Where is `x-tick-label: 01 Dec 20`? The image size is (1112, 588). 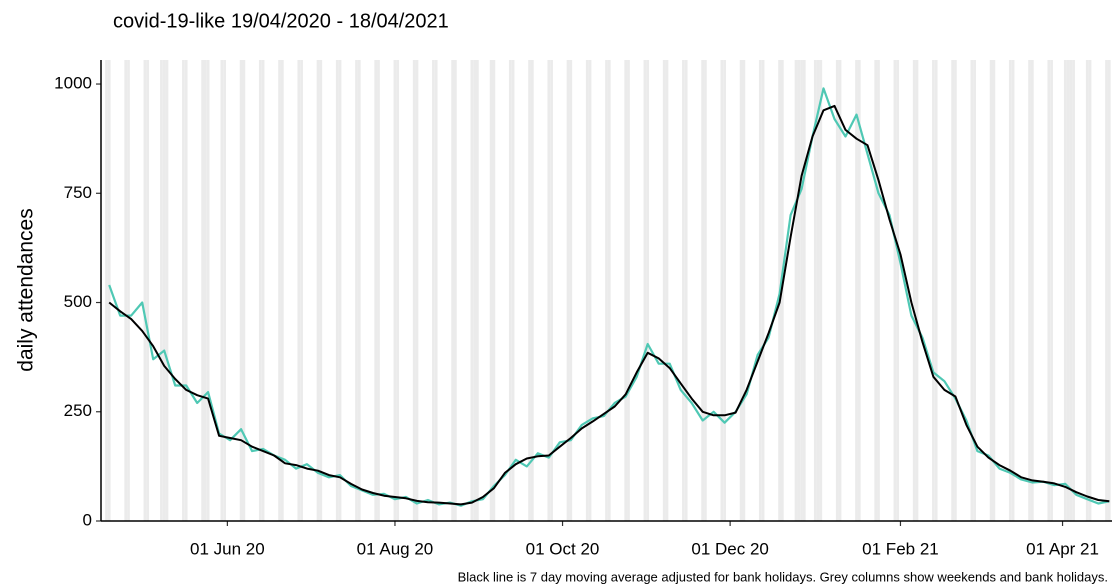 x-tick-label: 01 Dec 20 is located at coordinates (730, 548).